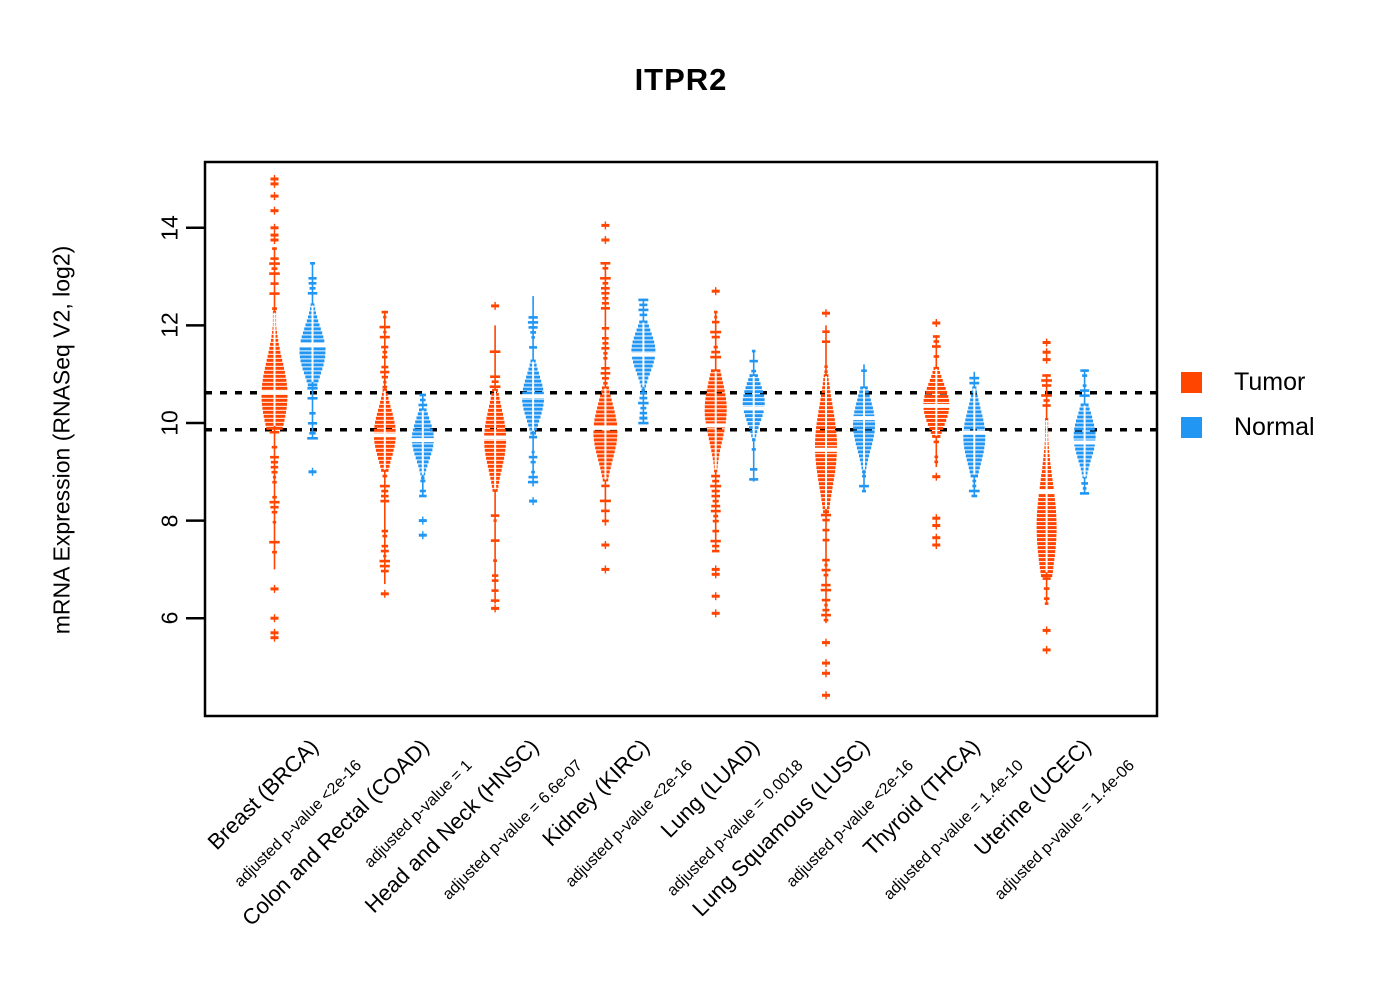 The width and height of the screenshot is (1400, 1000). Describe the element at coordinates (169, 423) in the screenshot. I see `y-tick-label-10: 10` at that location.